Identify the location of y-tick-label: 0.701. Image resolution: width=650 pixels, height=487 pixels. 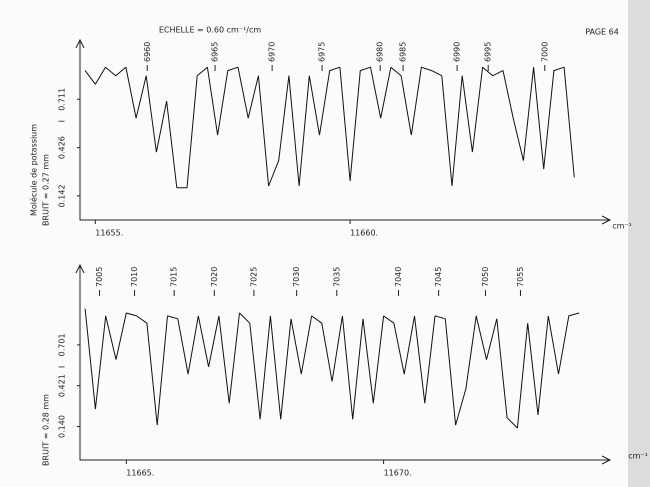
(62, 344).